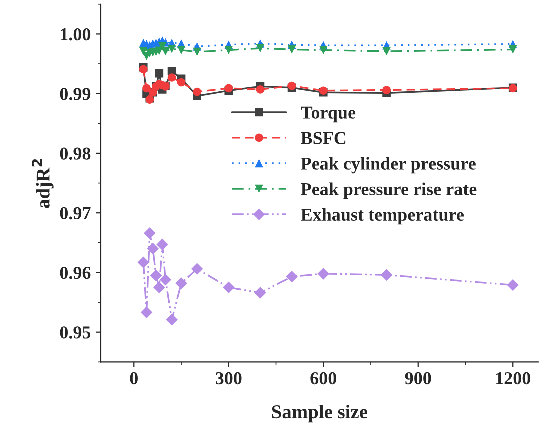 Image resolution: width=540 pixels, height=439 pixels. What do you see at coordinates (75, 213) in the screenshot?
I see `y-tick-label: 0.97` at bounding box center [75, 213].